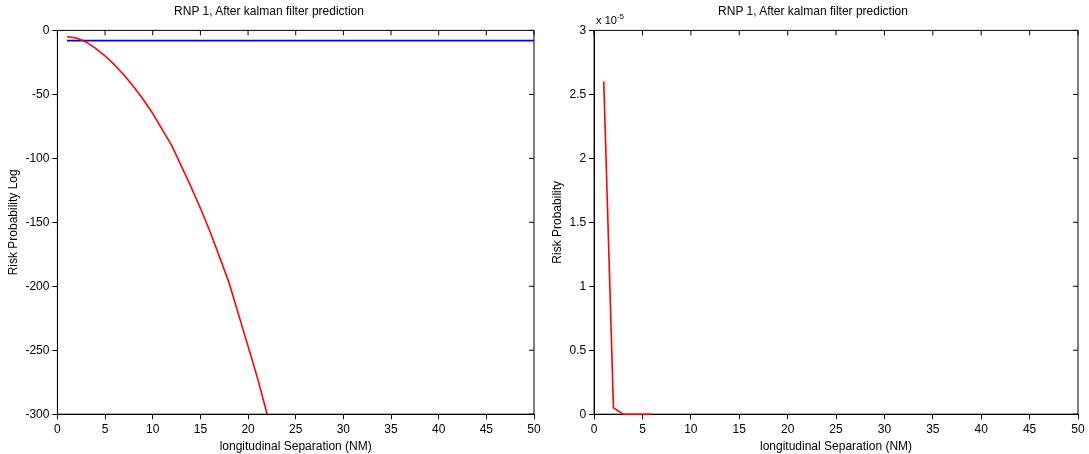 This screenshot has height=454, width=1089. Describe the element at coordinates (556, 222) in the screenshot. I see `y-axis-title: Risk Probability` at that location.